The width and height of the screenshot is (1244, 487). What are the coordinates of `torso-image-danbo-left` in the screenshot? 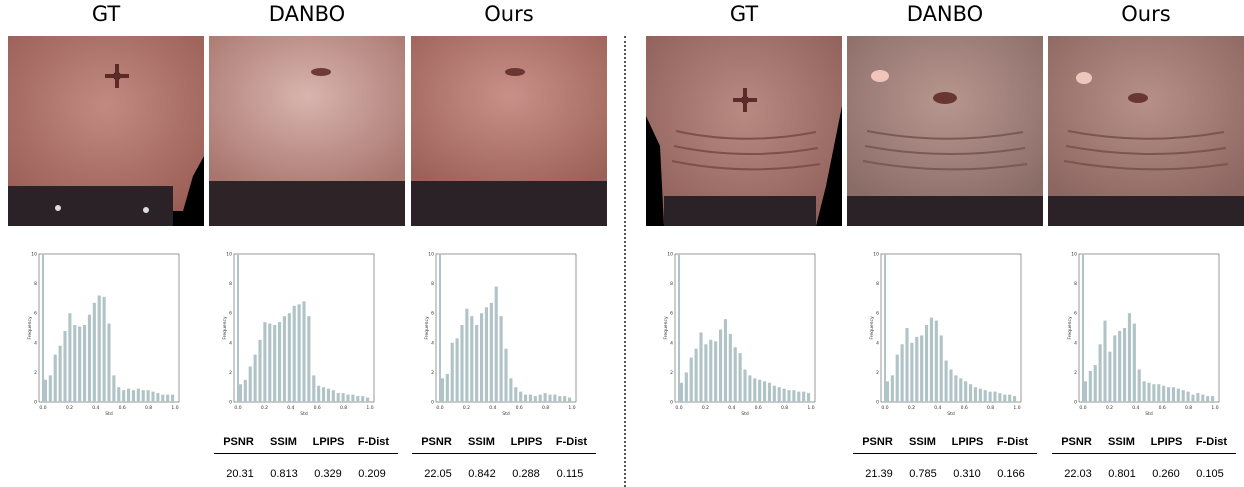 It's located at (307, 131).